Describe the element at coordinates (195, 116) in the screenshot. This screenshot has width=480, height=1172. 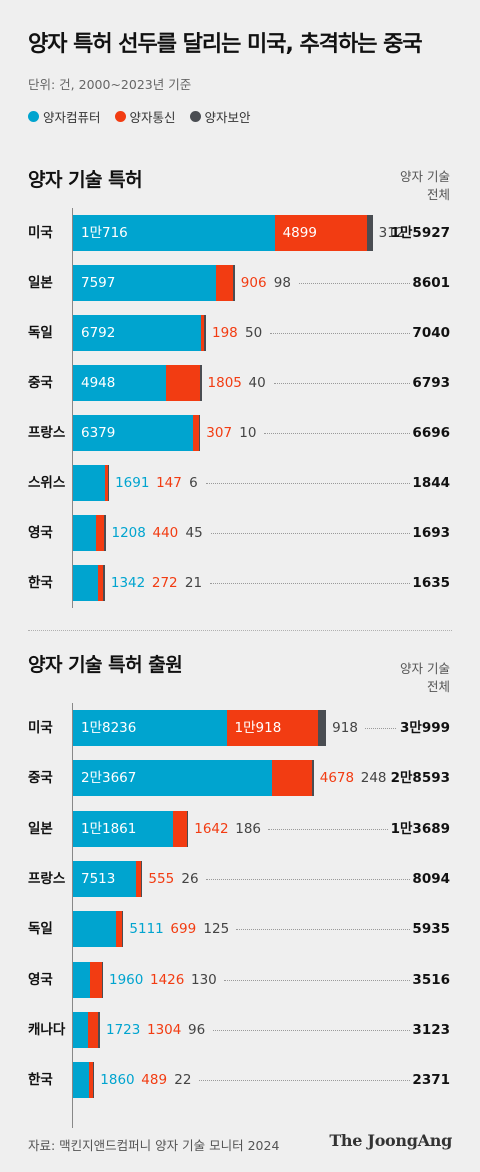
I see `legend-dot-security` at that location.